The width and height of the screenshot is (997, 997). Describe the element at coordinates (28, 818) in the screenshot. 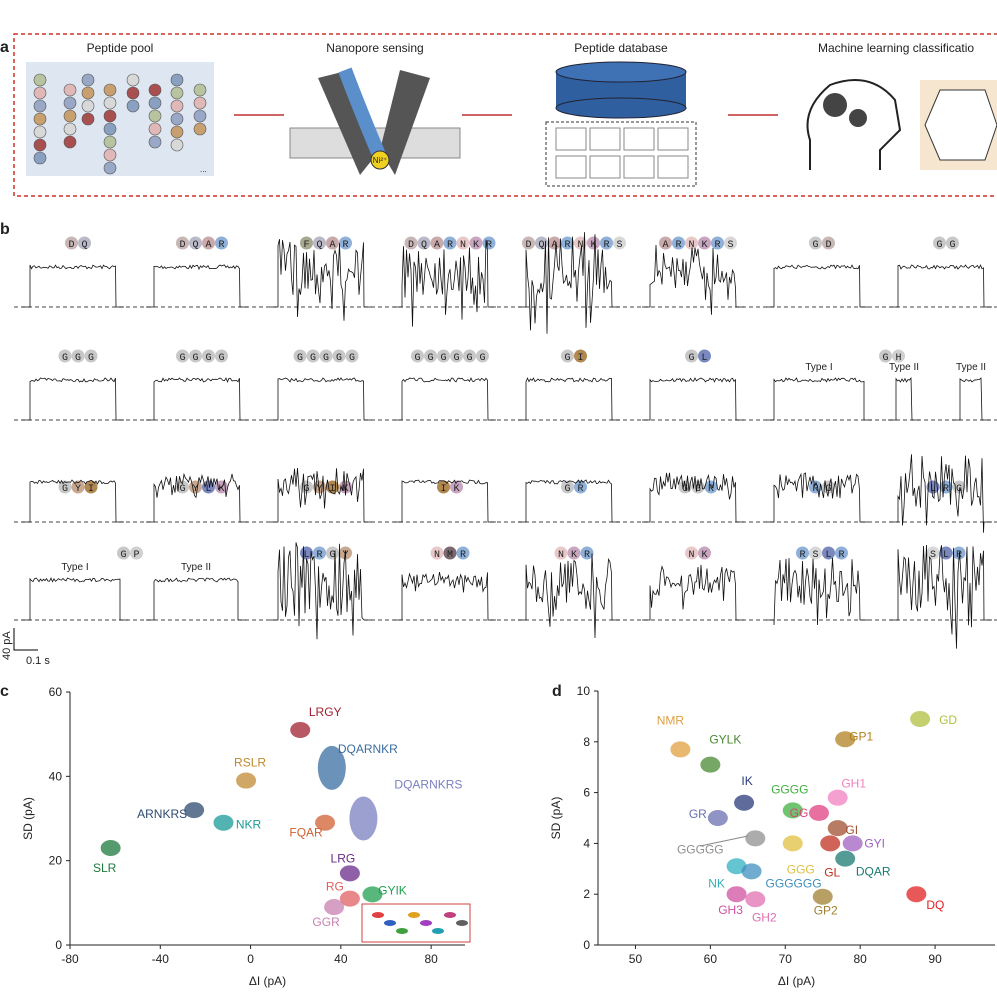

I see `y-axis-label: SD (pA)` at that location.